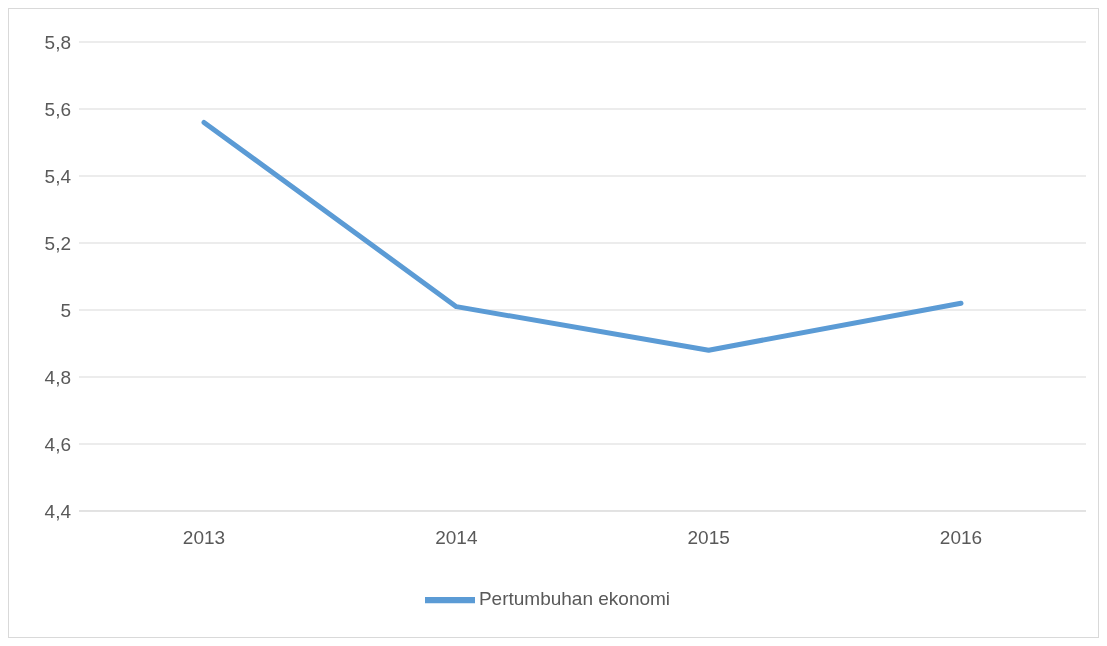 The width and height of the screenshot is (1107, 646). I want to click on x-tick-label: 2014, so click(456, 538).